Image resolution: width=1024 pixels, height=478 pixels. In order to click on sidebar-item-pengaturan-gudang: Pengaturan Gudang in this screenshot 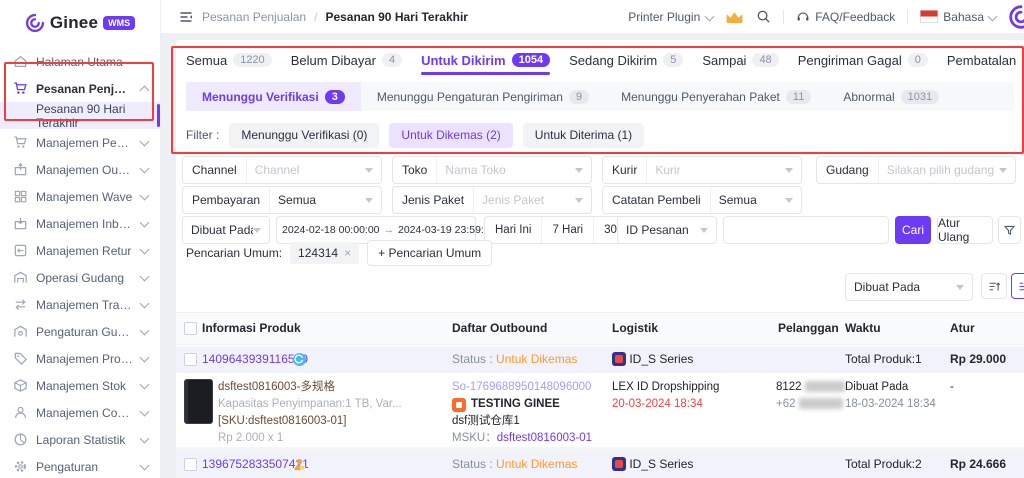, I will do `click(80, 331)`.